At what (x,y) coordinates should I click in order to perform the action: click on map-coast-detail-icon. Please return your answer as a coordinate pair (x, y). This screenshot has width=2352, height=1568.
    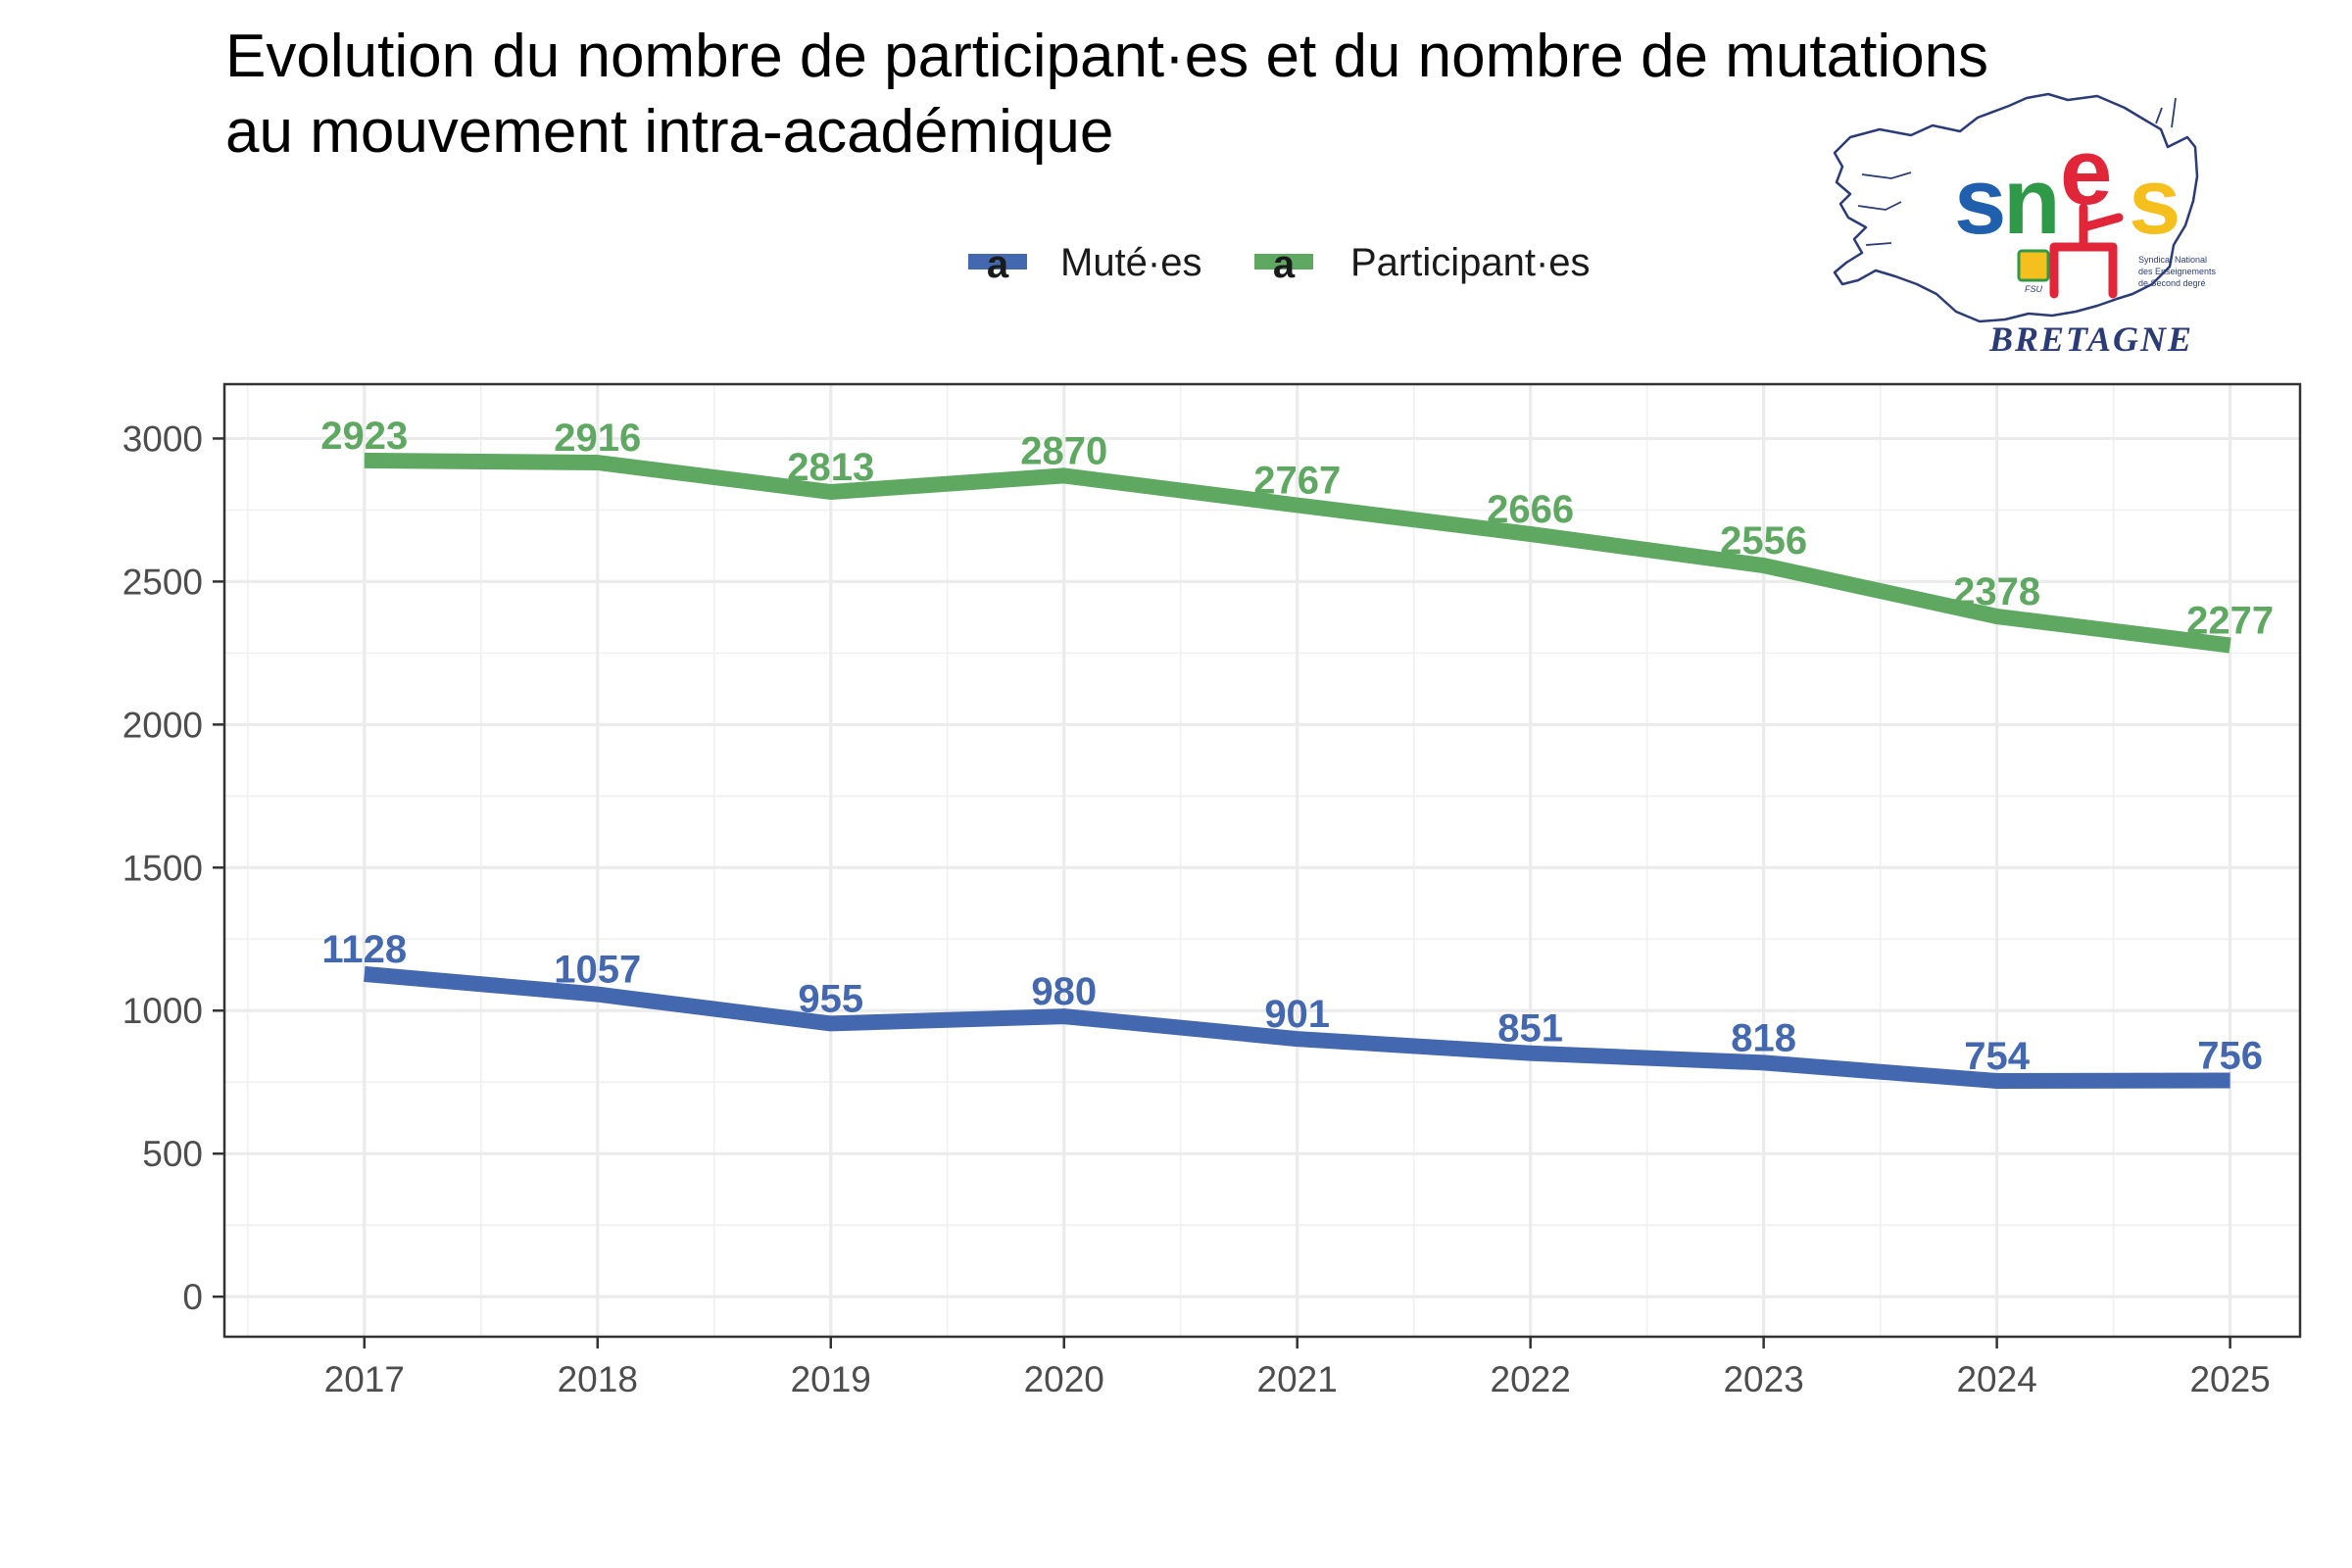
    Looking at the image, I should click on (2017, 171).